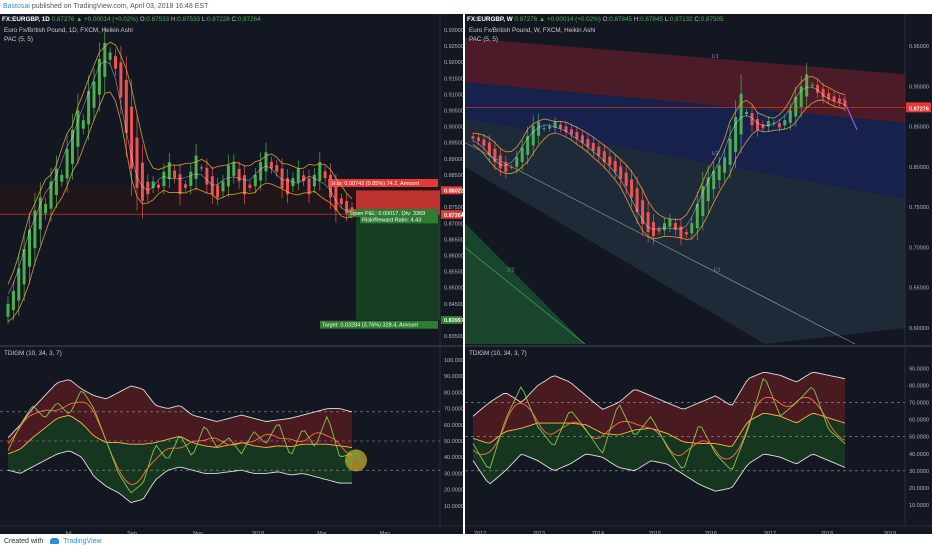  I want to click on undefined-osc-upper-line, so click(180, 409).